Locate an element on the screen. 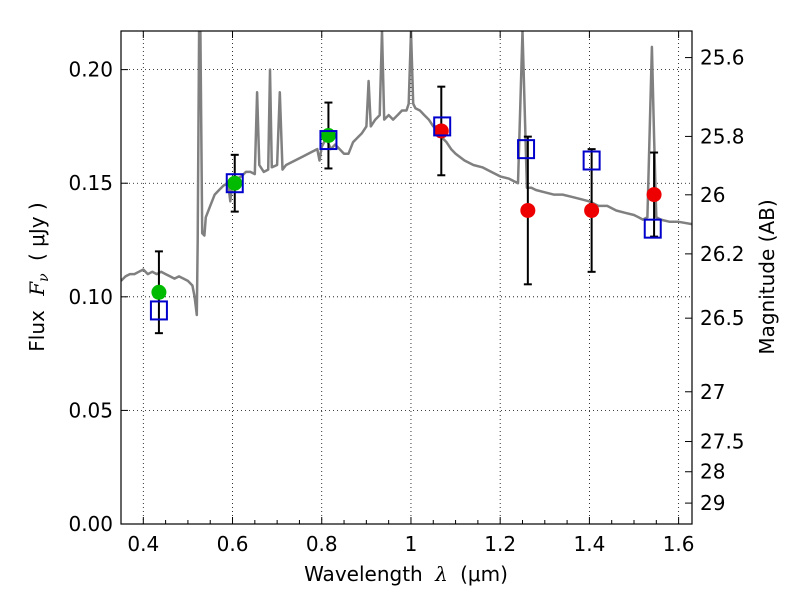 This screenshot has height=600, width=800. x-tick-label: 1 is located at coordinates (411, 544).